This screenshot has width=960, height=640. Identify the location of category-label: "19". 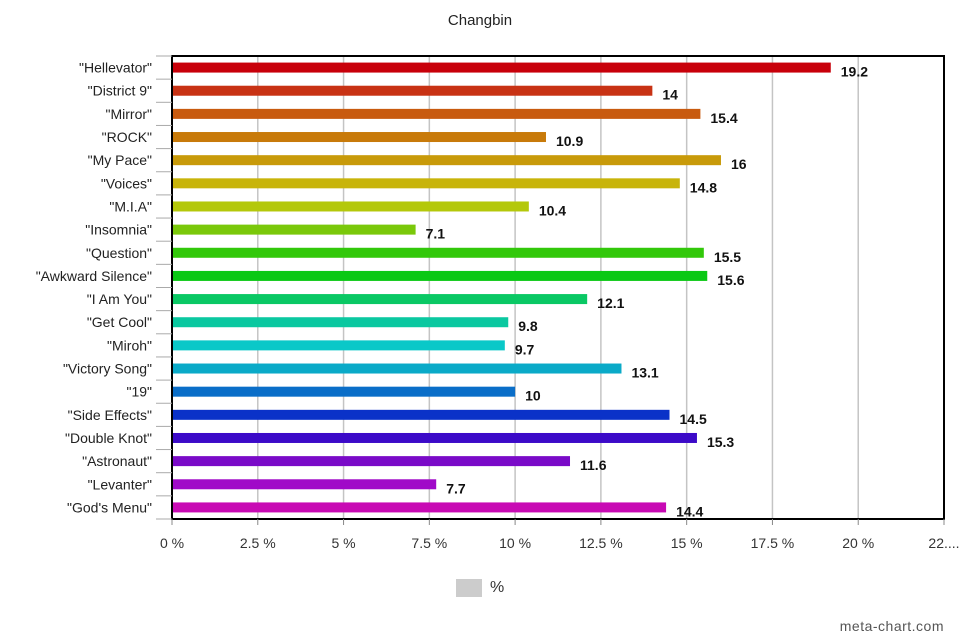
(139, 392).